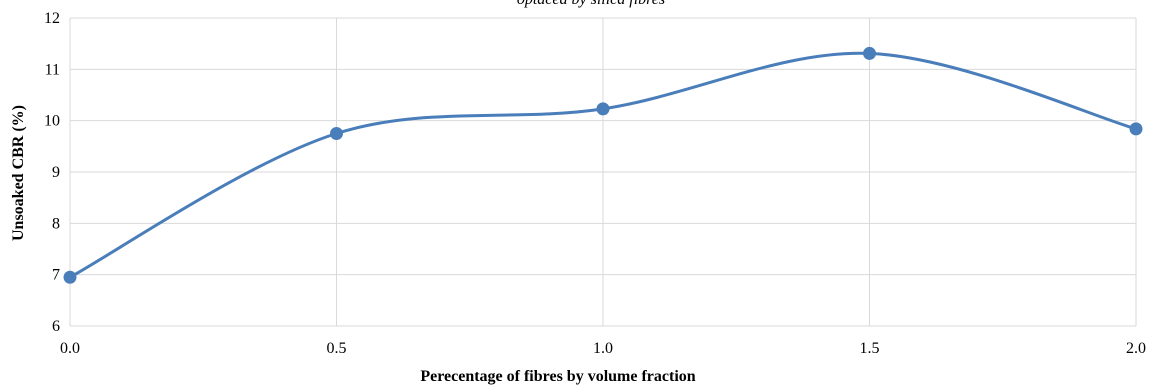 This screenshot has width=1153, height=385. What do you see at coordinates (52, 18) in the screenshot?
I see `y-tick-label: 12` at bounding box center [52, 18].